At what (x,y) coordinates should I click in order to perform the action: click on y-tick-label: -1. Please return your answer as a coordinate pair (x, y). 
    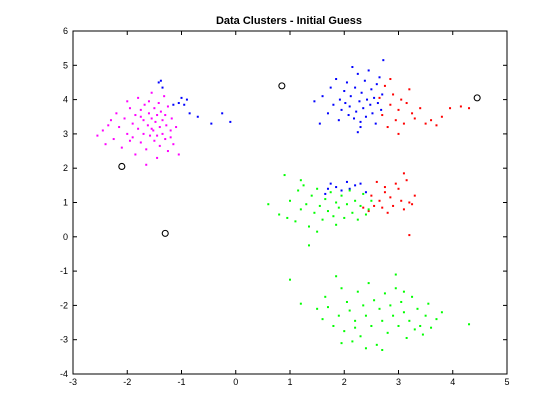
    Looking at the image, I should click on (64, 271).